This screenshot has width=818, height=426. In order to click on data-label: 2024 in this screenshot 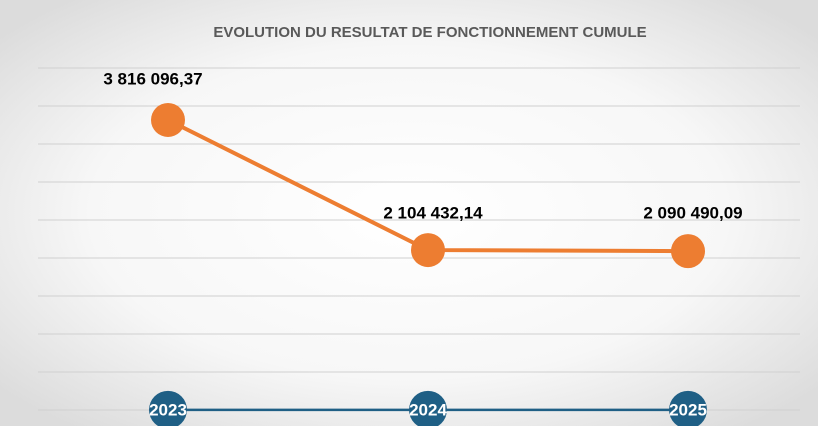, I will do `click(428, 409)`.